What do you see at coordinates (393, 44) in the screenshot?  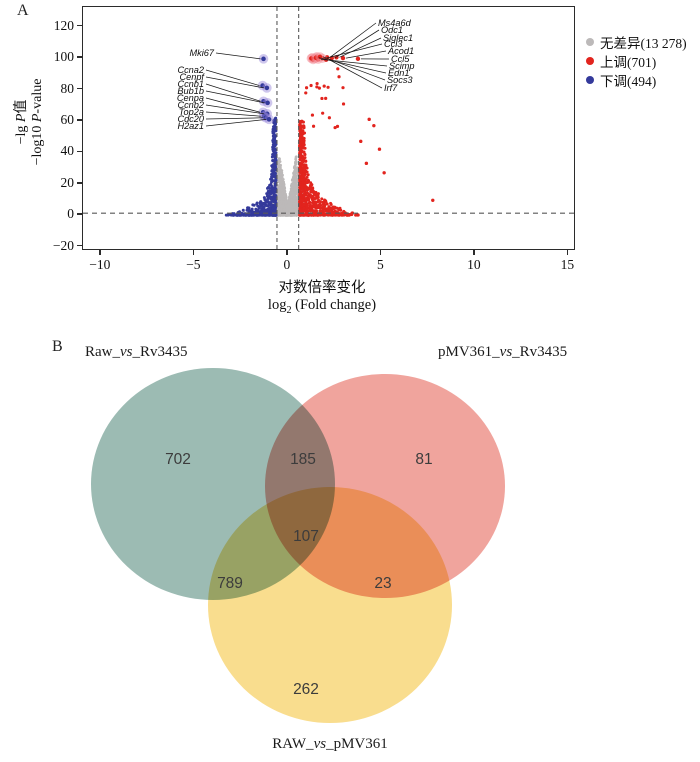 I see `gene-label-ccl3: Ccl3` at bounding box center [393, 44].